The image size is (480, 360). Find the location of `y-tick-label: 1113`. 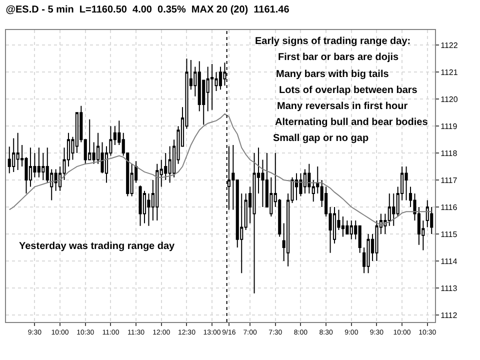

y-tick-label: 1113 is located at coordinates (449, 288).